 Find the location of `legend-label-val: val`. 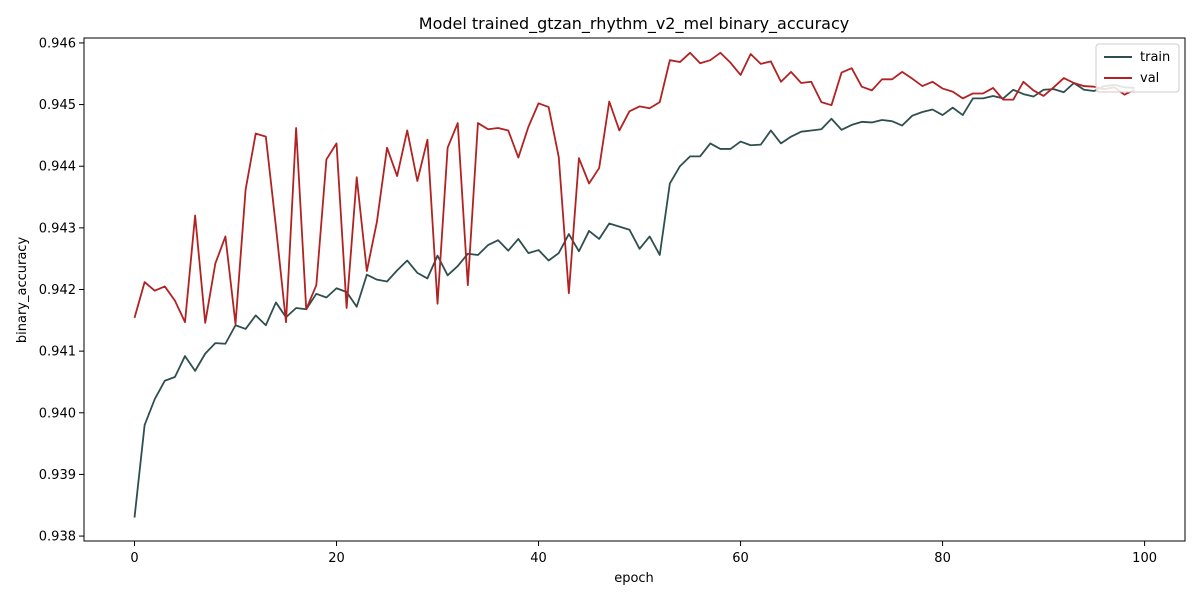

legend-label-val: val is located at coordinates (1149, 78).